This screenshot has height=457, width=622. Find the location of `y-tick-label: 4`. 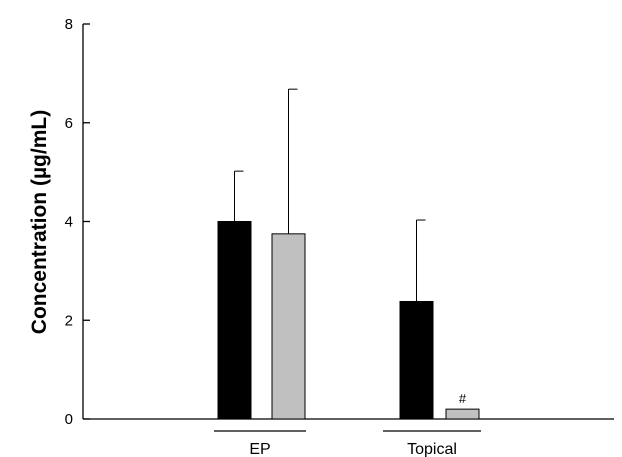

y-tick-label: 4 is located at coordinates (69, 222).